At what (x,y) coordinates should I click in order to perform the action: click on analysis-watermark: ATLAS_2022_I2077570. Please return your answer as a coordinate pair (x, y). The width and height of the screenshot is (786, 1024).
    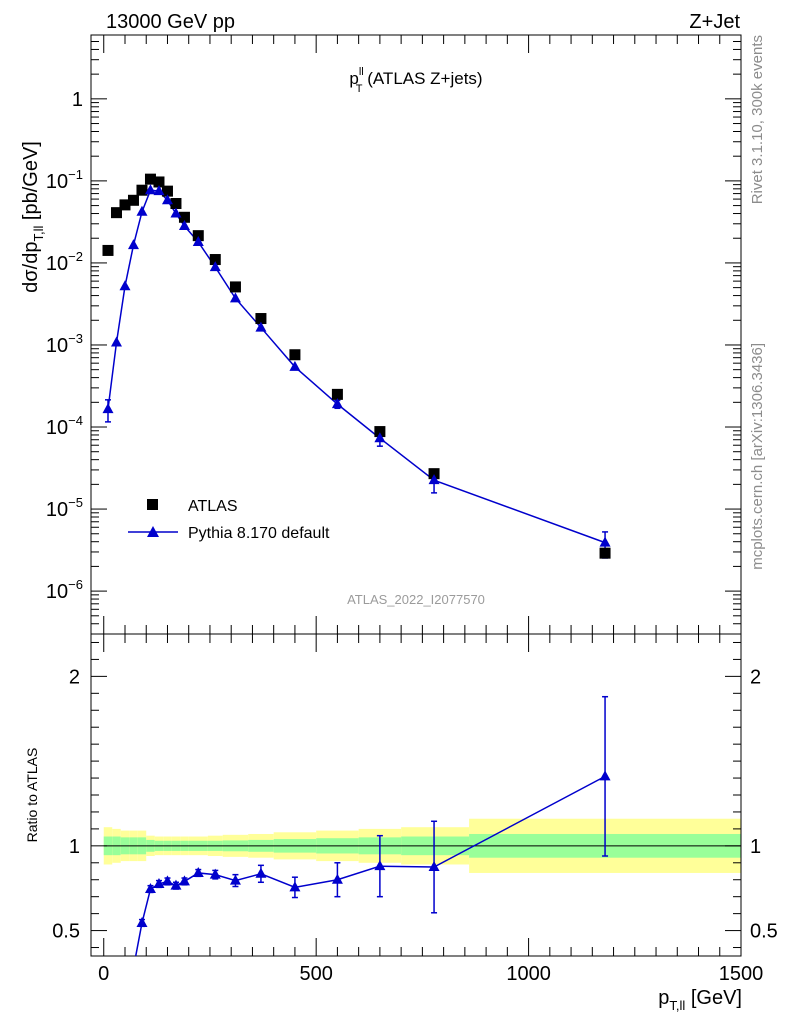
    Looking at the image, I should click on (416, 599).